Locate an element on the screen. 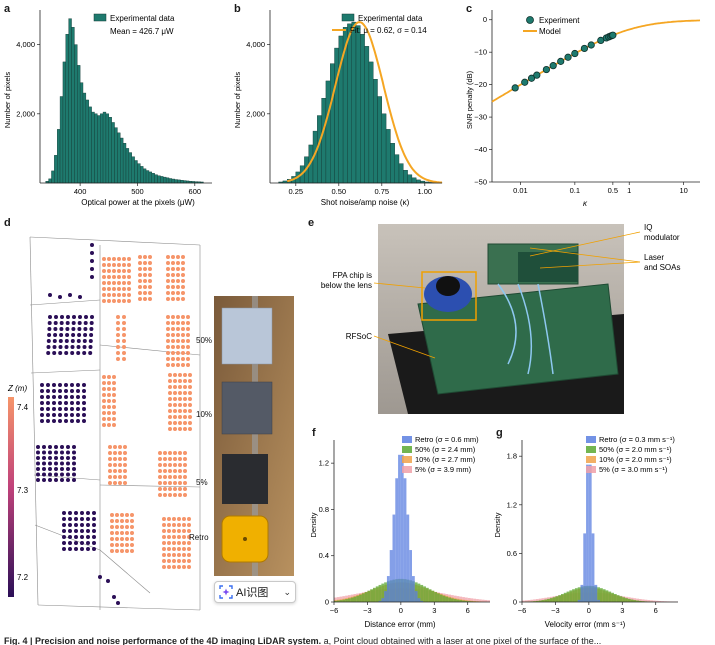 The width and height of the screenshot is (715, 645). x-tick-label: −3 is located at coordinates (555, 610).